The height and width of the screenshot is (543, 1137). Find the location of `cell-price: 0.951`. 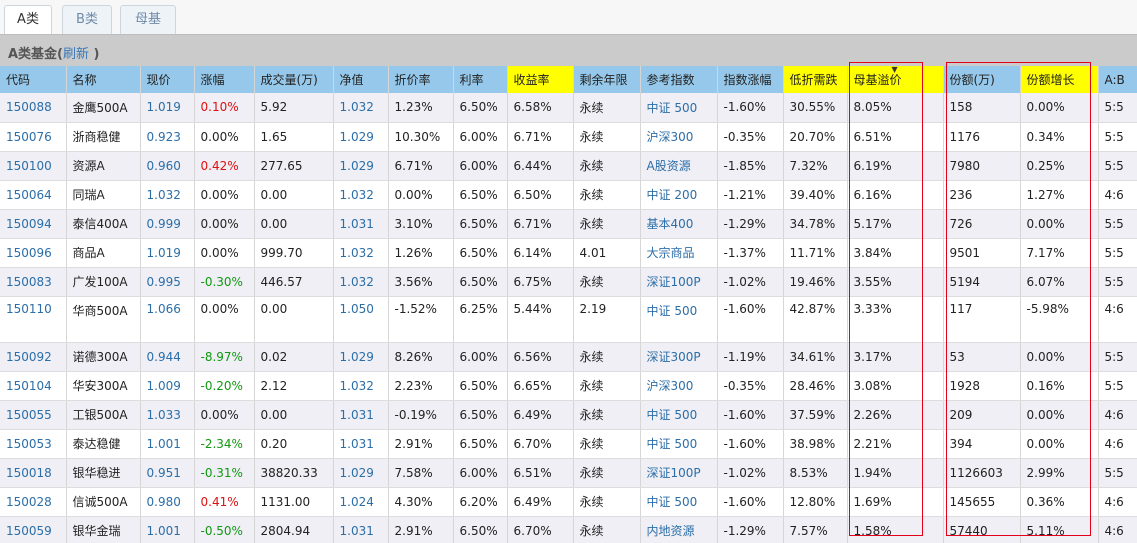

cell-price: 0.951 is located at coordinates (167, 473).